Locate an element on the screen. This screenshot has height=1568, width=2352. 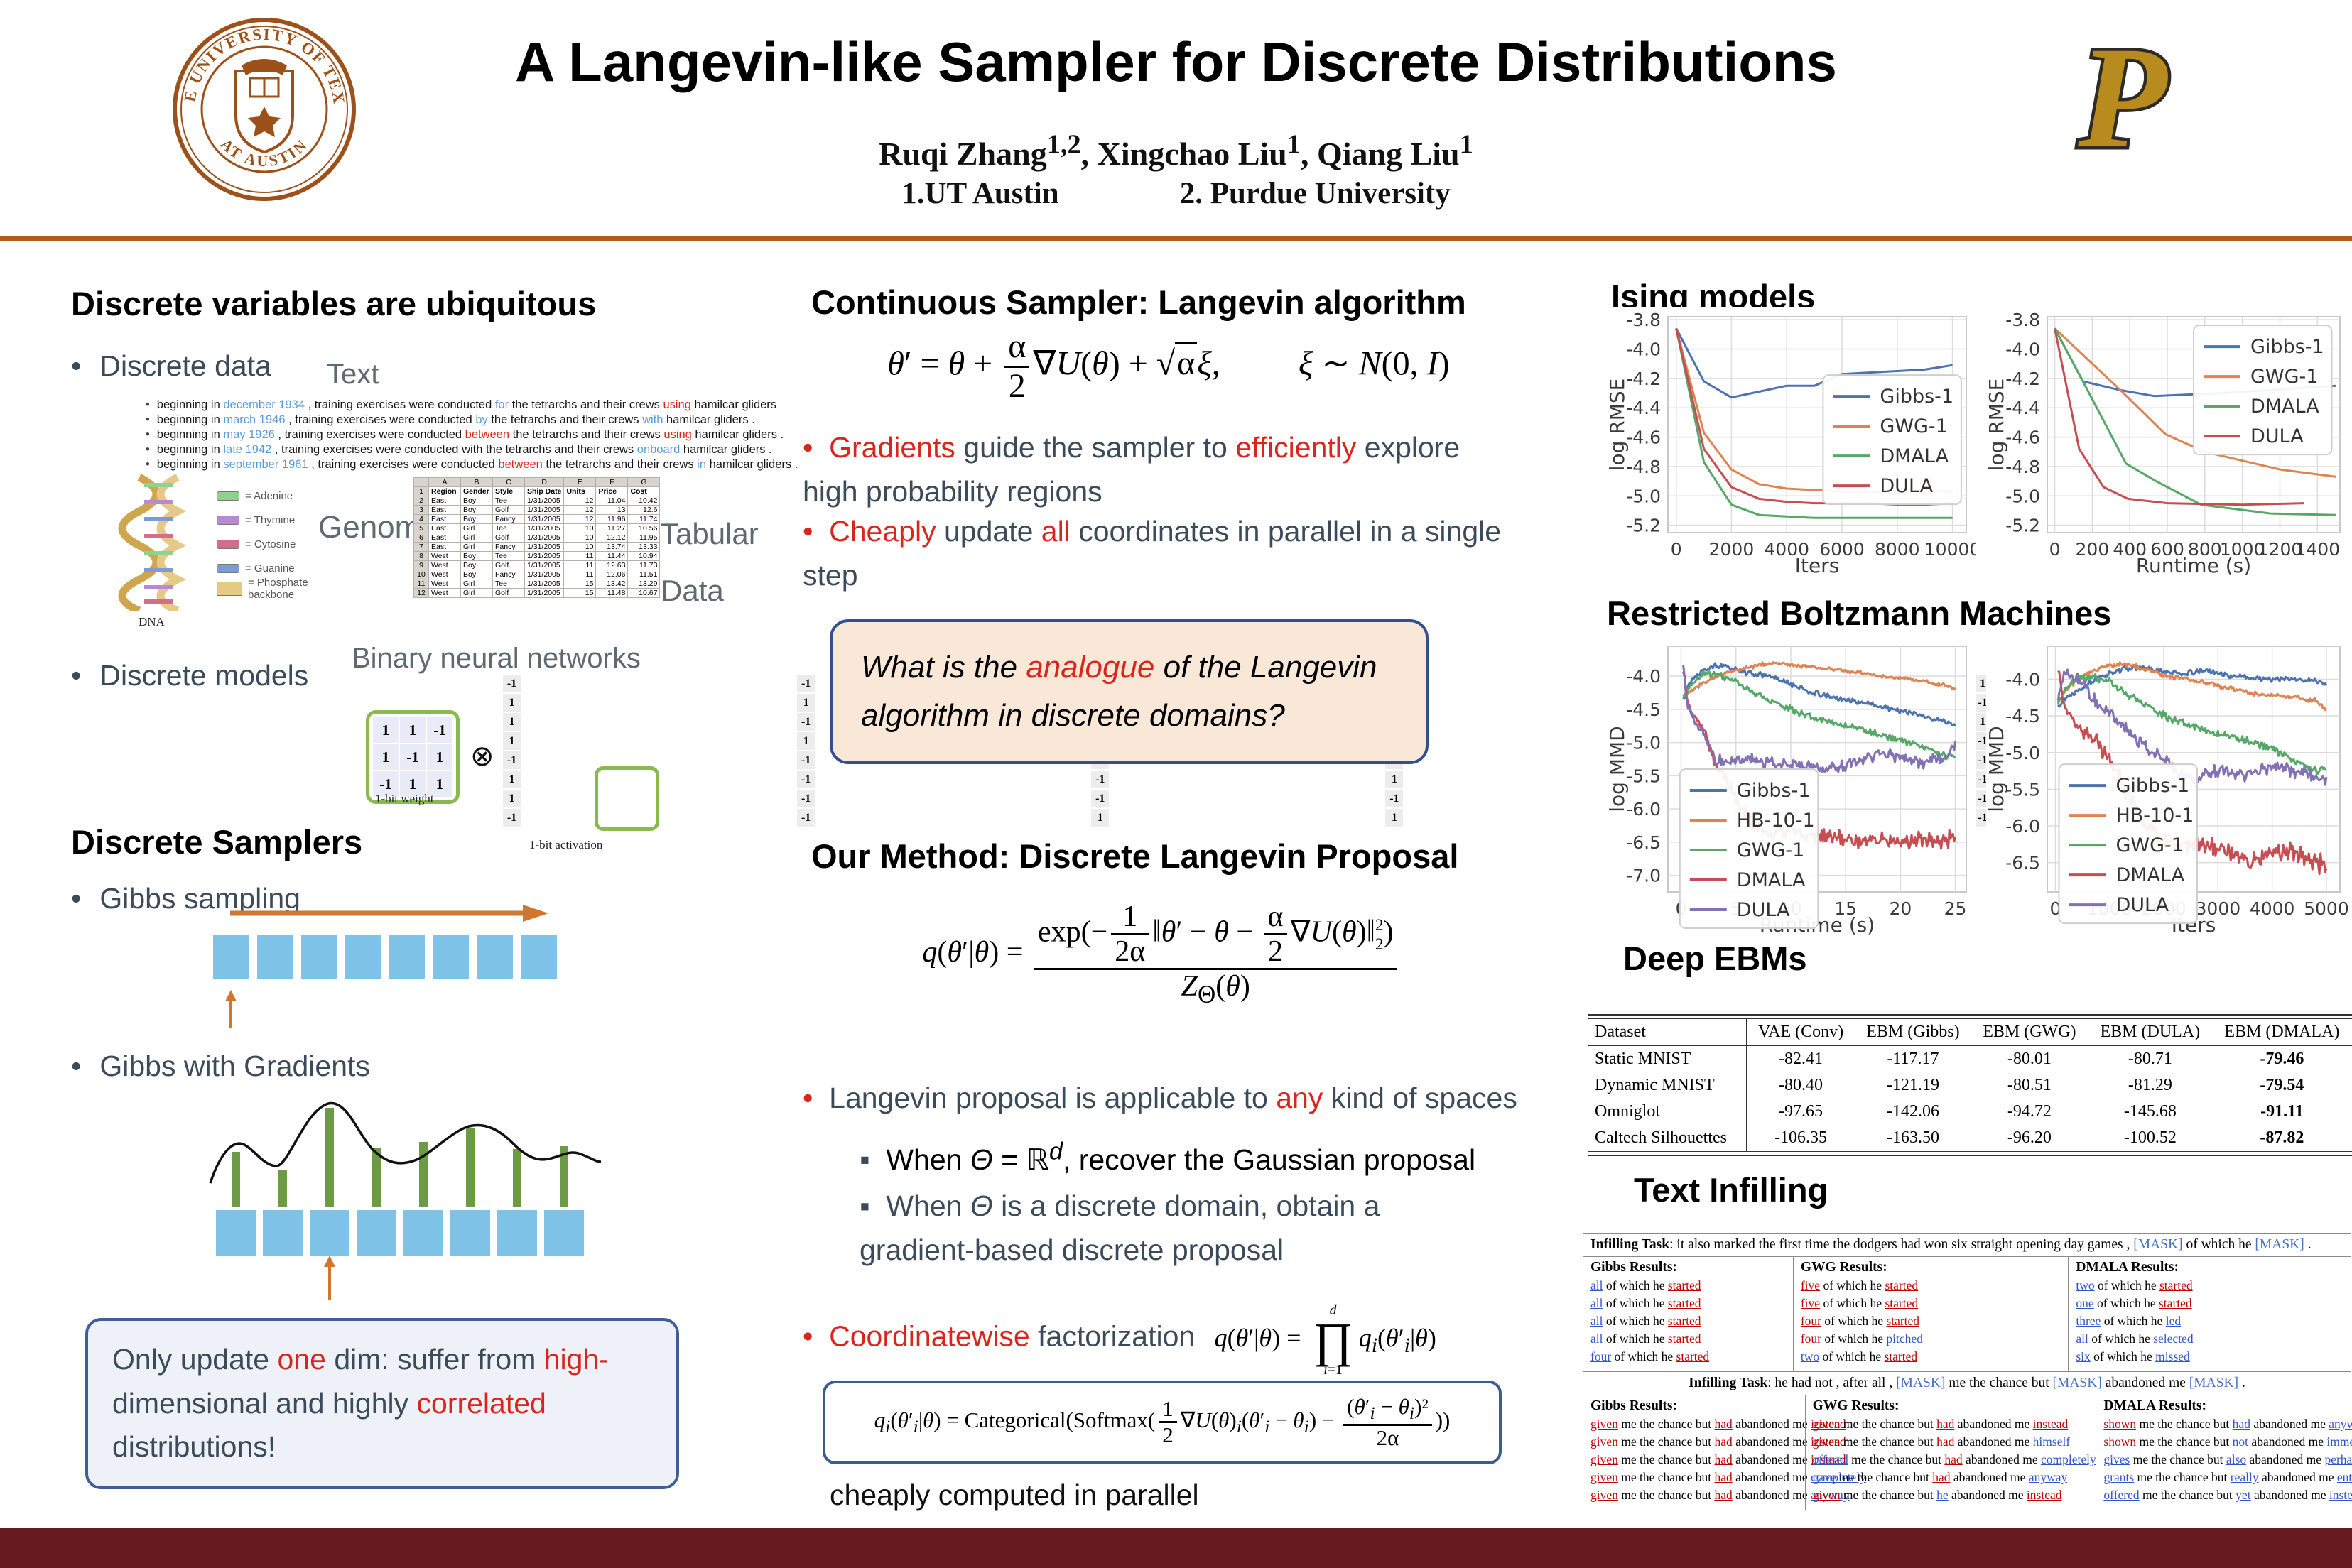
dna-illustration is located at coordinates (153, 542).